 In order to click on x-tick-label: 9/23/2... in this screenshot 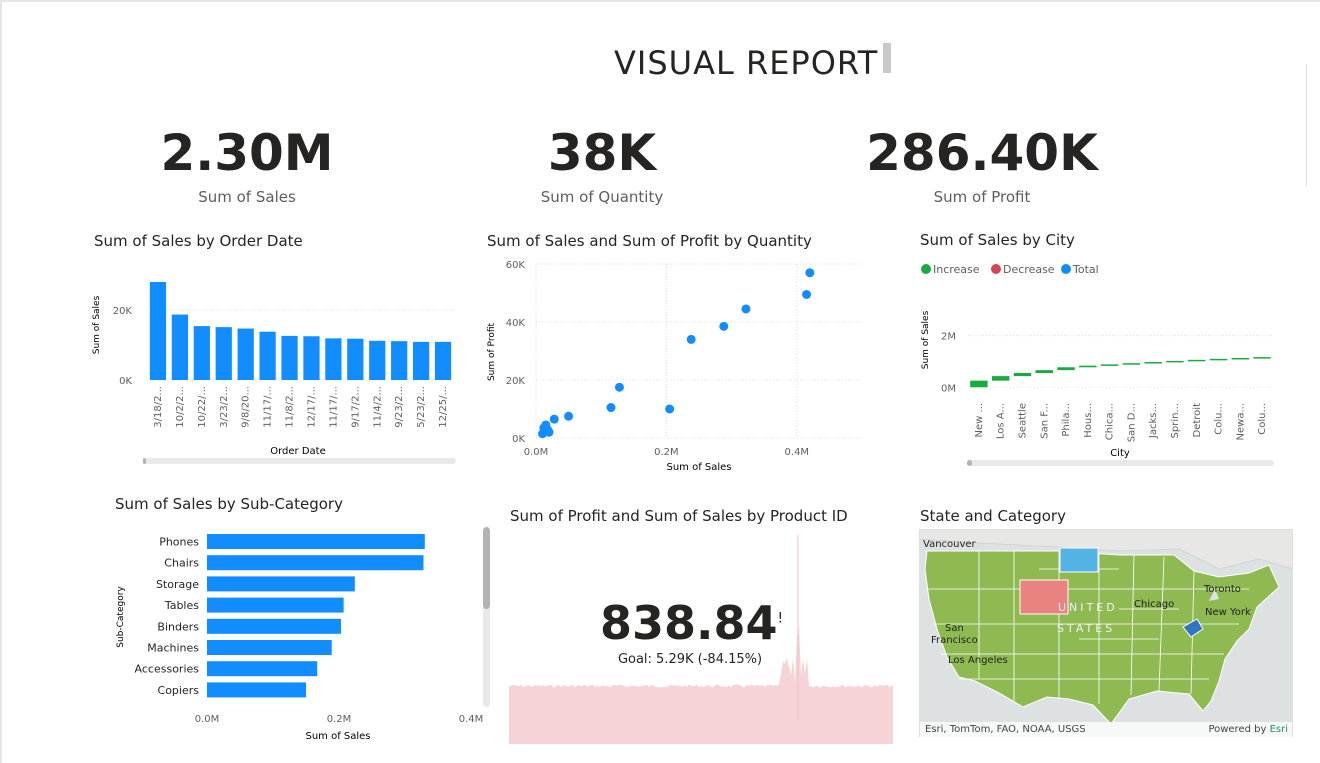, I will do `click(399, 407)`.